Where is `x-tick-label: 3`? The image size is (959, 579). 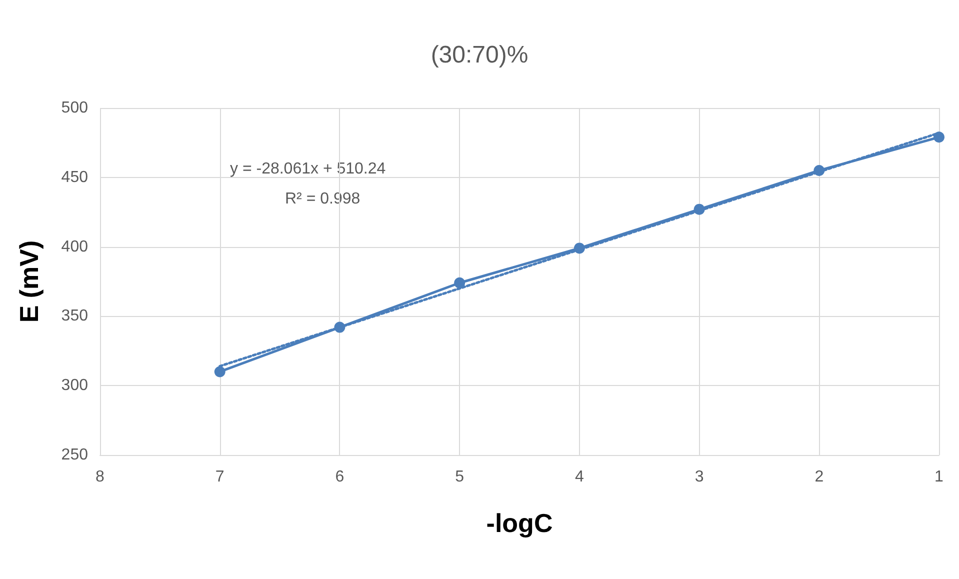
x-tick-label: 3 is located at coordinates (699, 477).